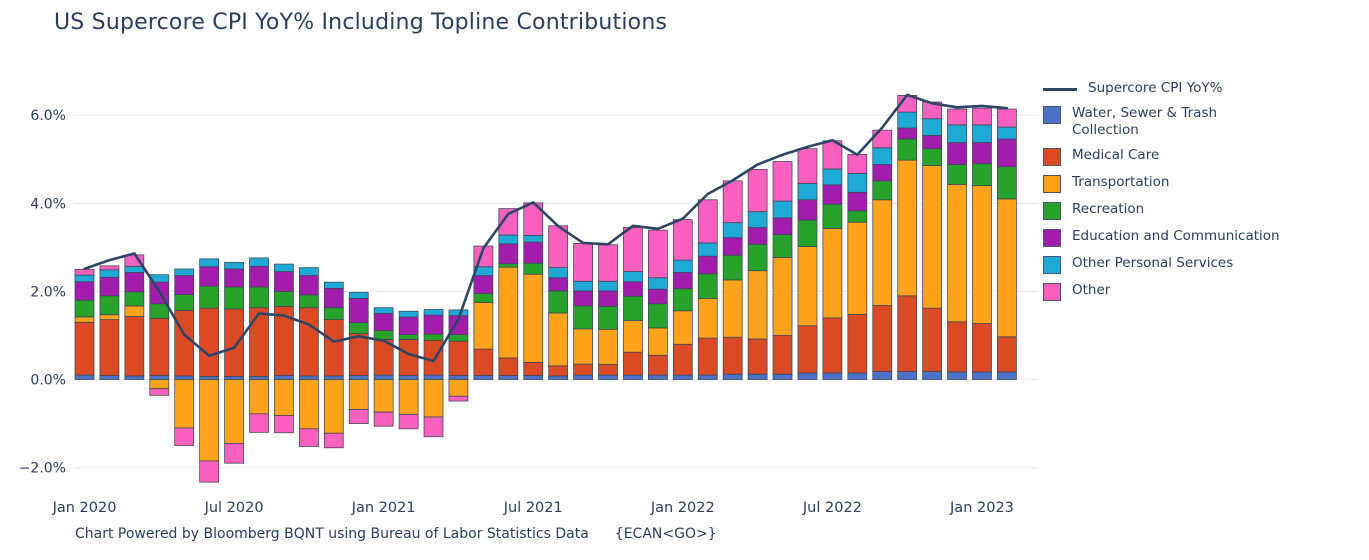 This screenshot has height=560, width=1369. I want to click on legend-item: Transportation, so click(1161, 183).